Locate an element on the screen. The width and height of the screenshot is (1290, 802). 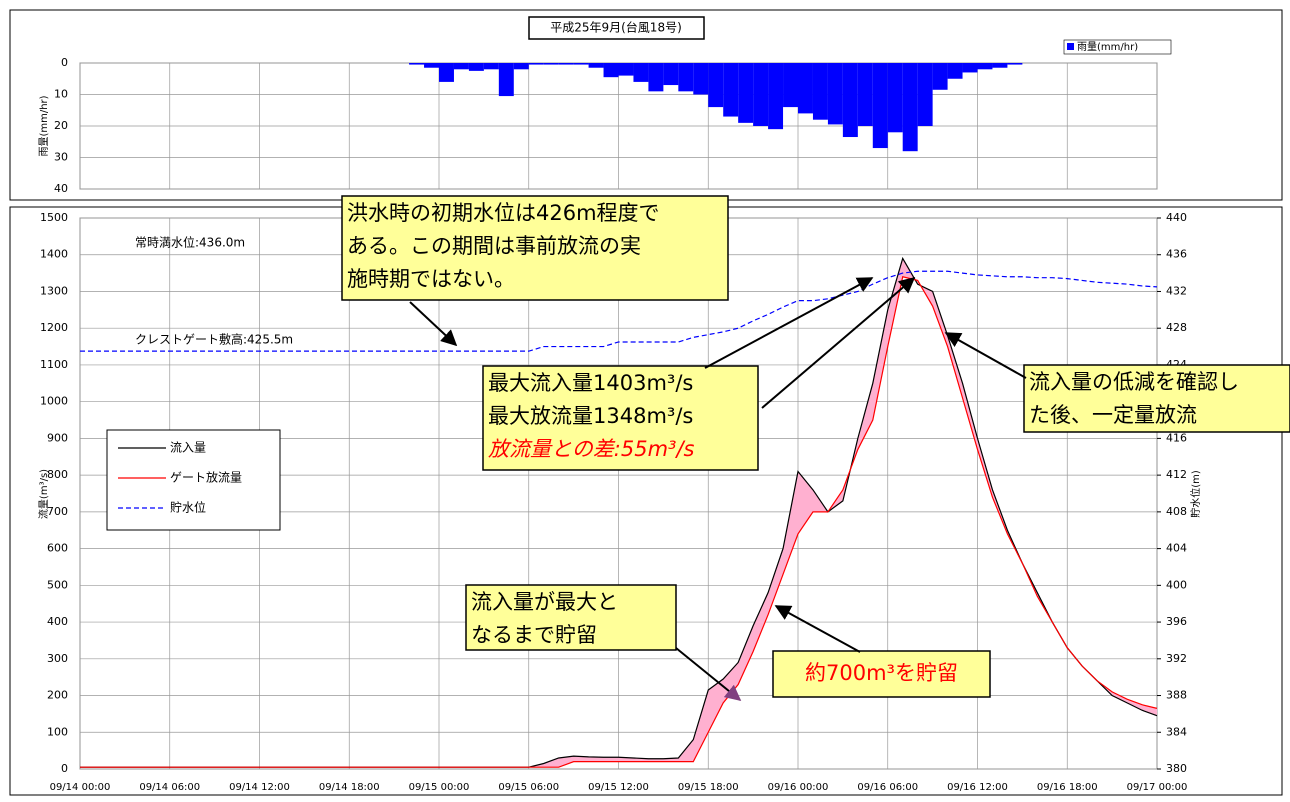
legend-label: ゲート放流量 is located at coordinates (206, 477).